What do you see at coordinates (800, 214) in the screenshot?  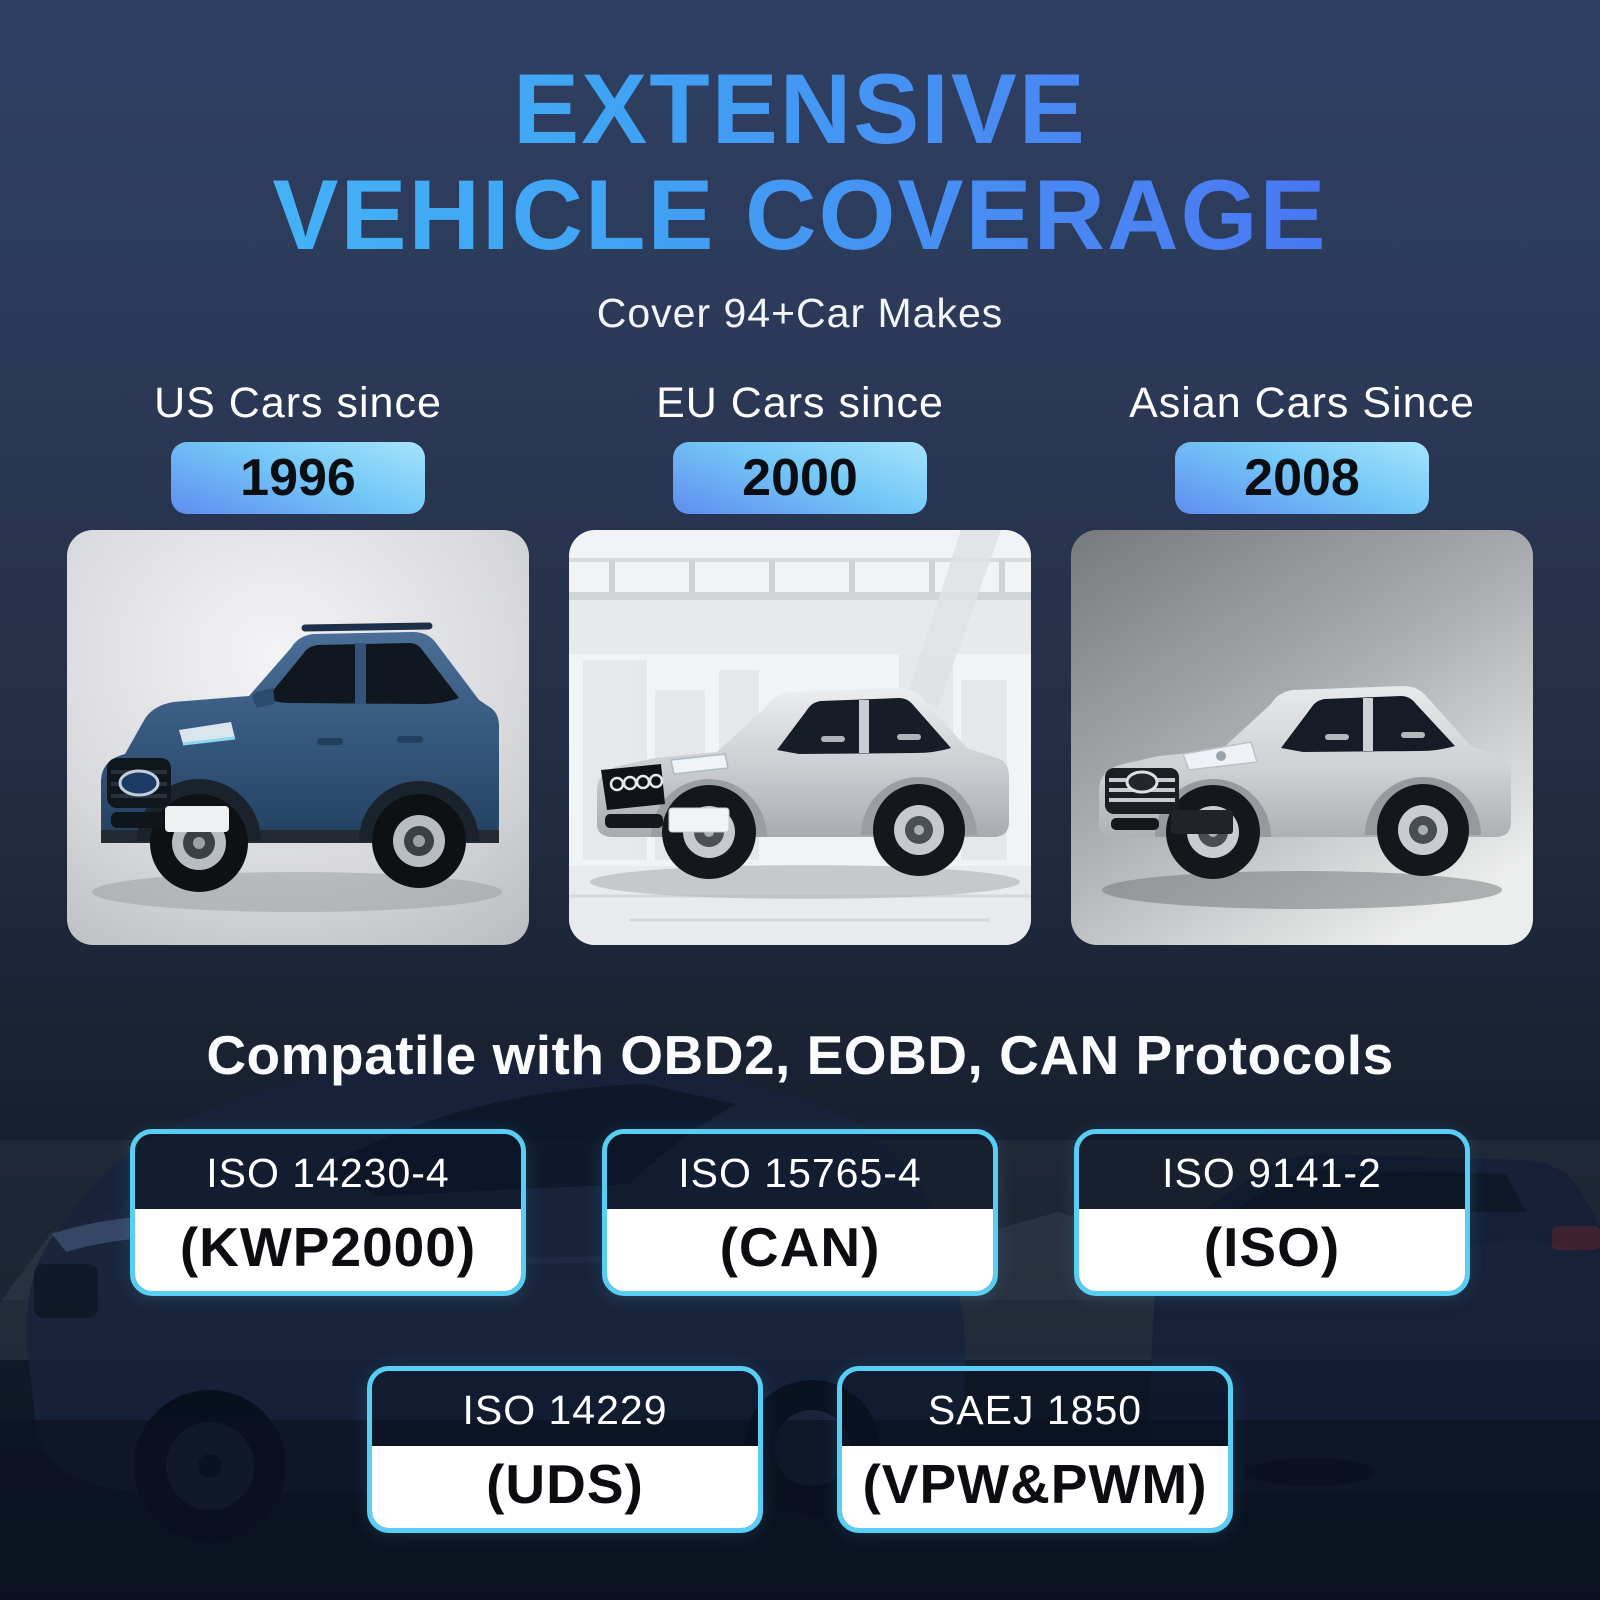 I see `title-line-2: VEHICLE COVERAGE` at bounding box center [800, 214].